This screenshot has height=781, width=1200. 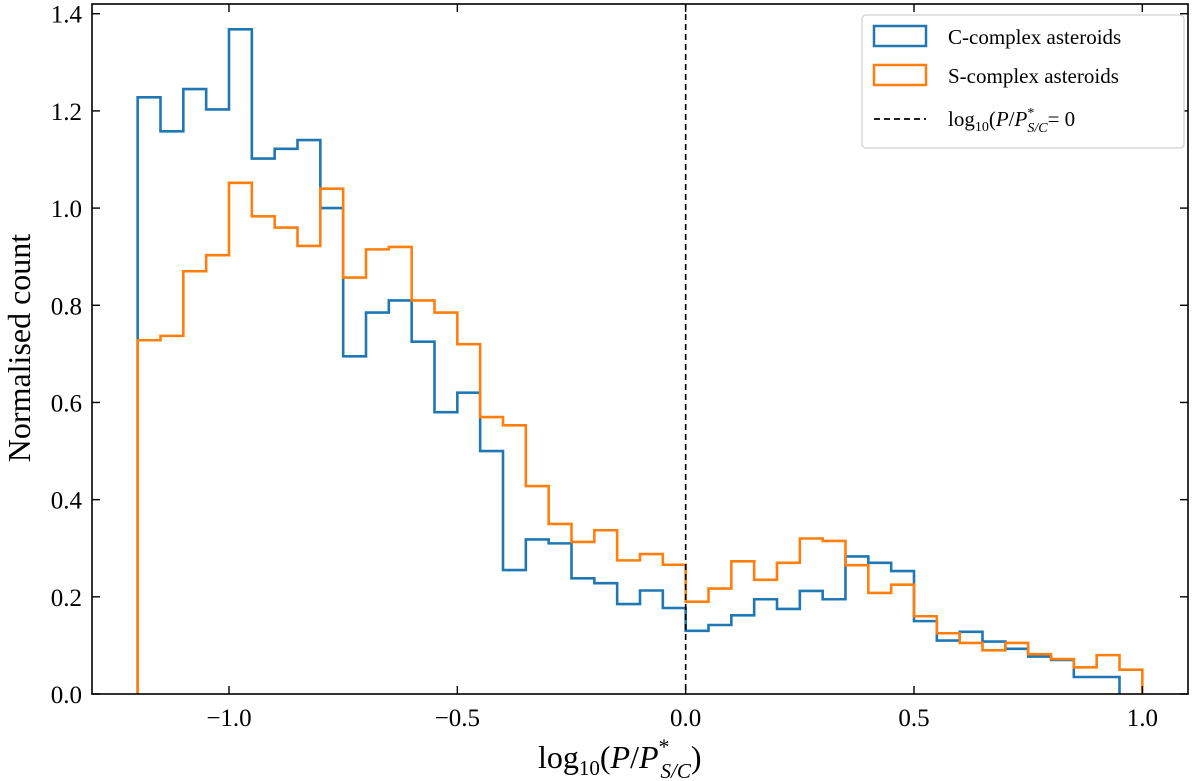 What do you see at coordinates (457, 718) in the screenshot?
I see `x-tick-label: −0.5` at bounding box center [457, 718].